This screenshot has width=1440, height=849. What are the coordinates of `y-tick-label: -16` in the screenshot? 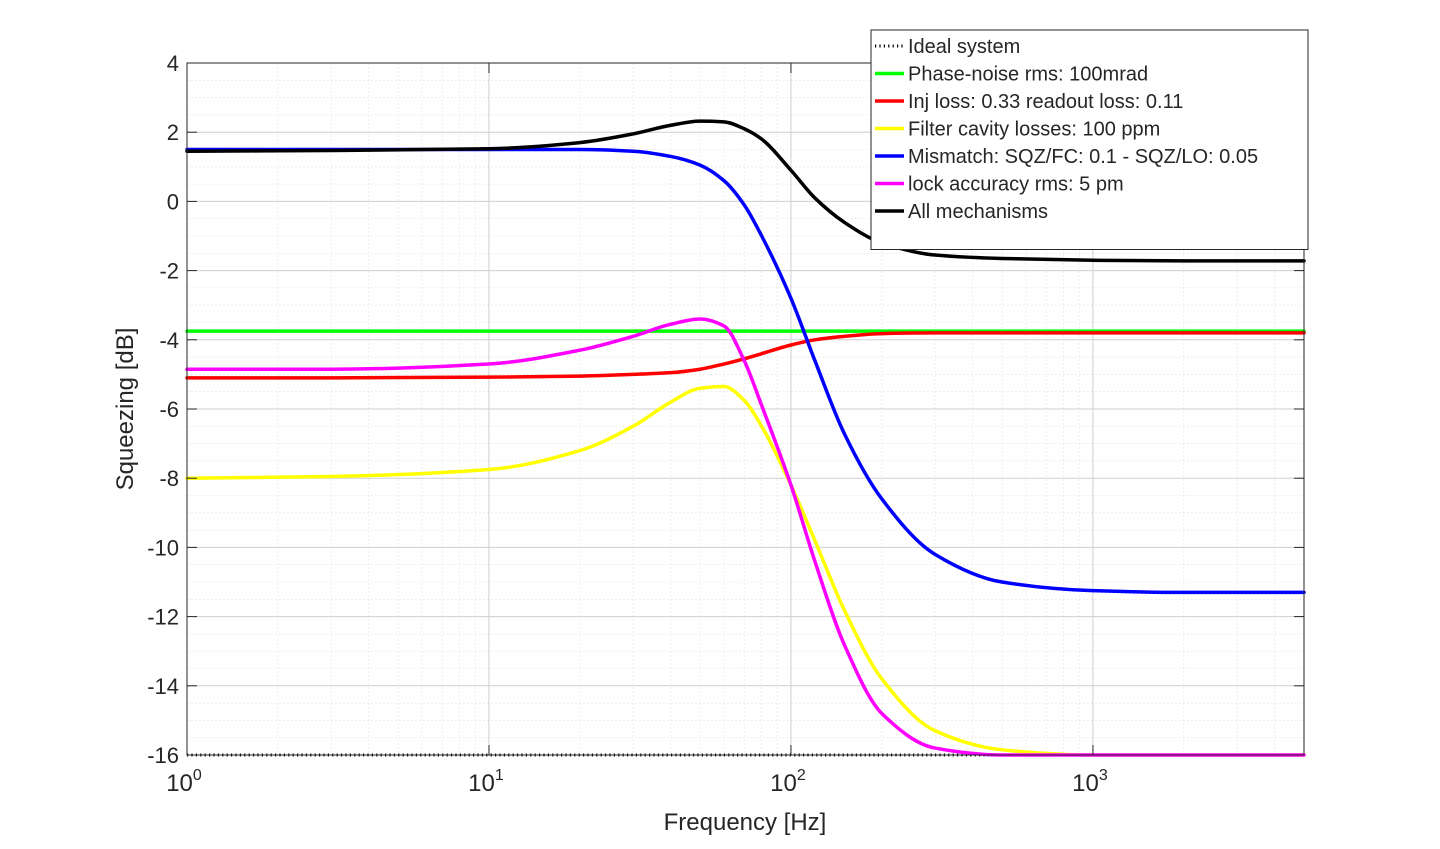 It's located at (163, 755).